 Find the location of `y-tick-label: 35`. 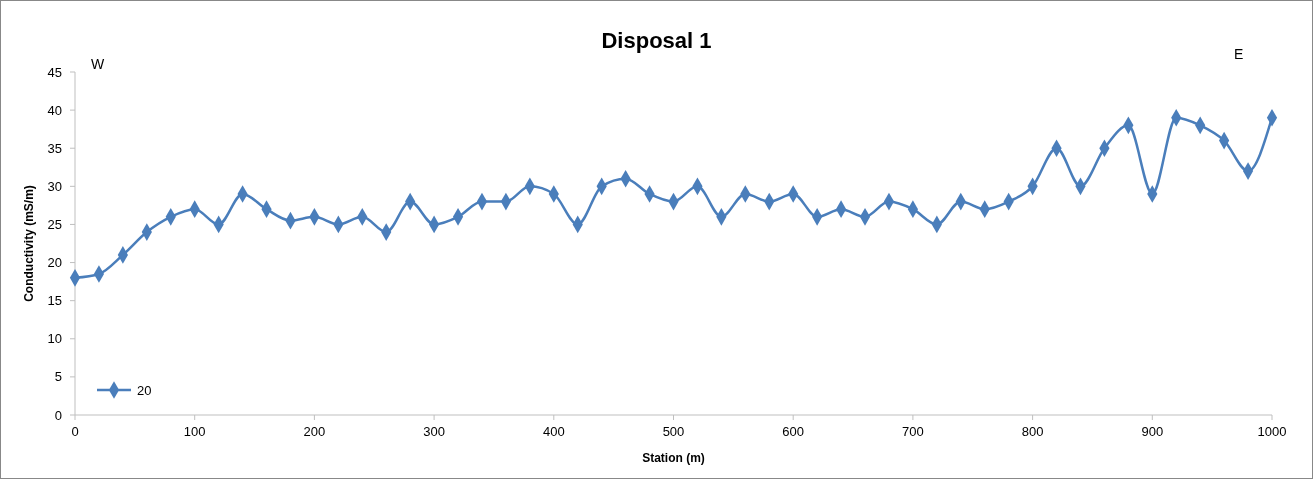

y-tick-label: 35 is located at coordinates (54, 148).